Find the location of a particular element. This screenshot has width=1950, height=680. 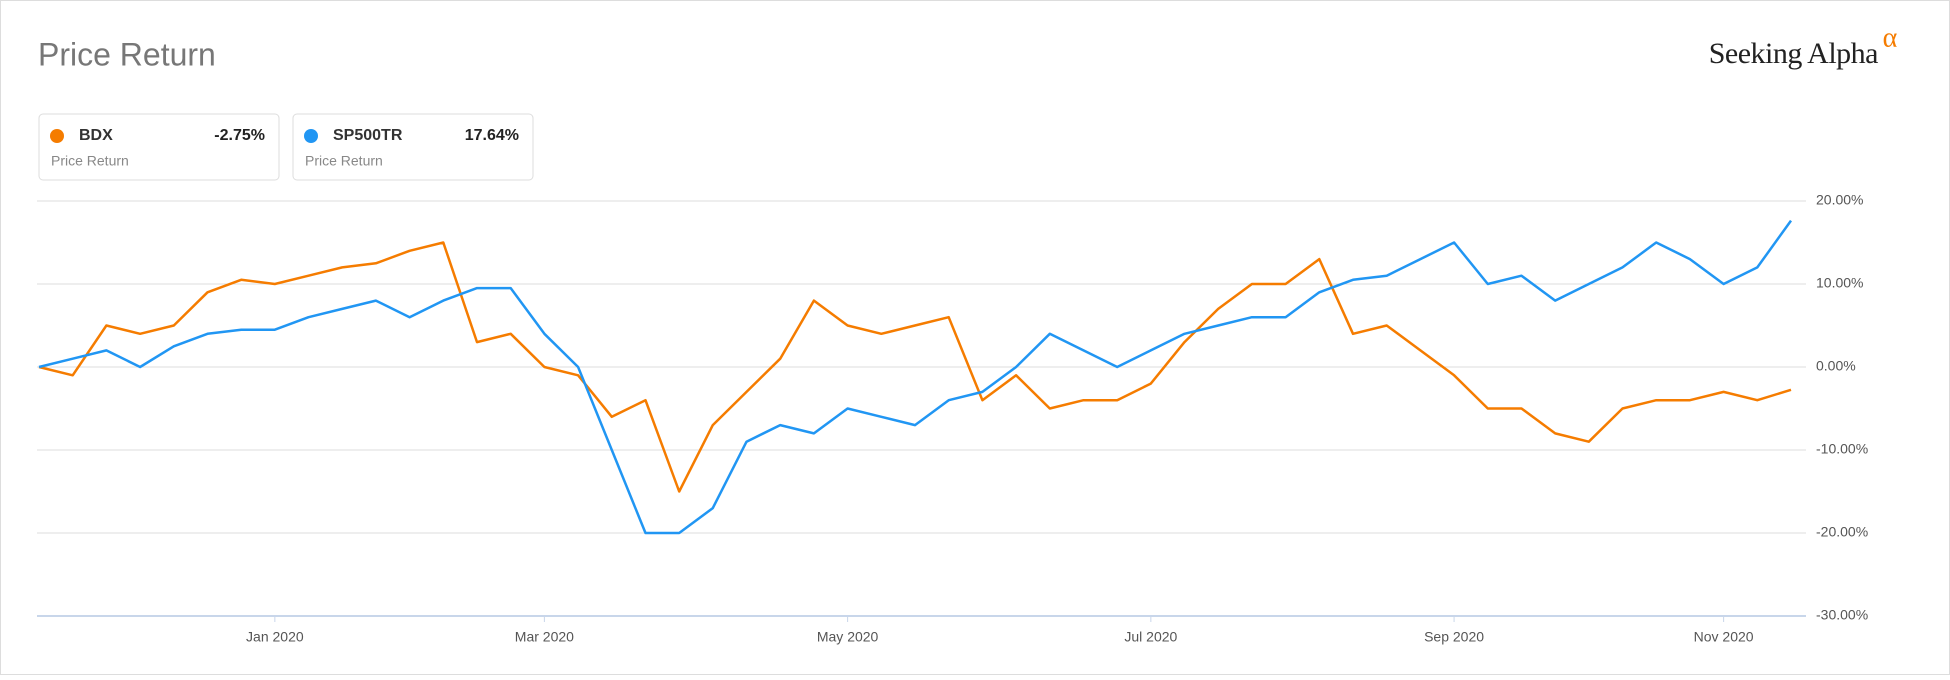

y-tick-label: 20.00% is located at coordinates (1839, 200).